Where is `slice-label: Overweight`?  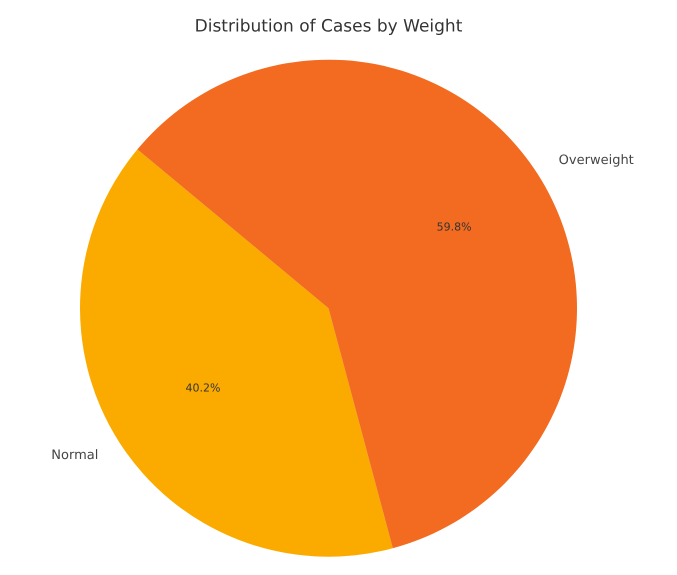
slice-label: Overweight is located at coordinates (596, 160).